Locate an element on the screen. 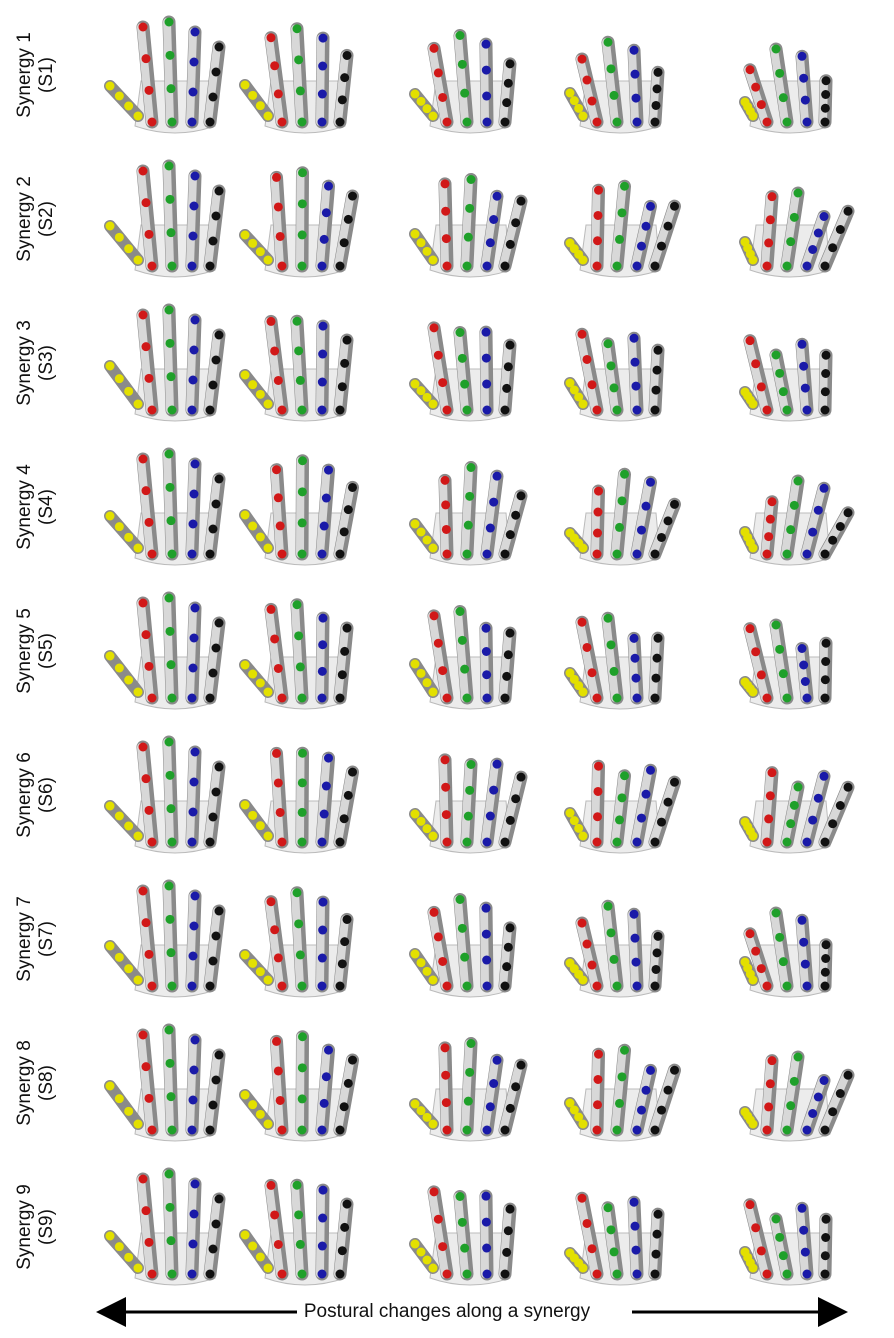  synergy-row-label: Synergy 3 (S3) is located at coordinates (36, 363).